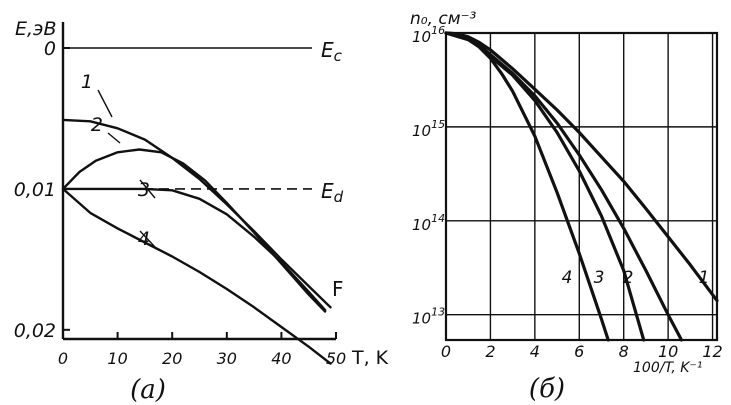 Image resolution: width=731 pixels, height=405 pixels. Describe the element at coordinates (50, 49) in the screenshot. I see `y-tick-label: 0` at that location.